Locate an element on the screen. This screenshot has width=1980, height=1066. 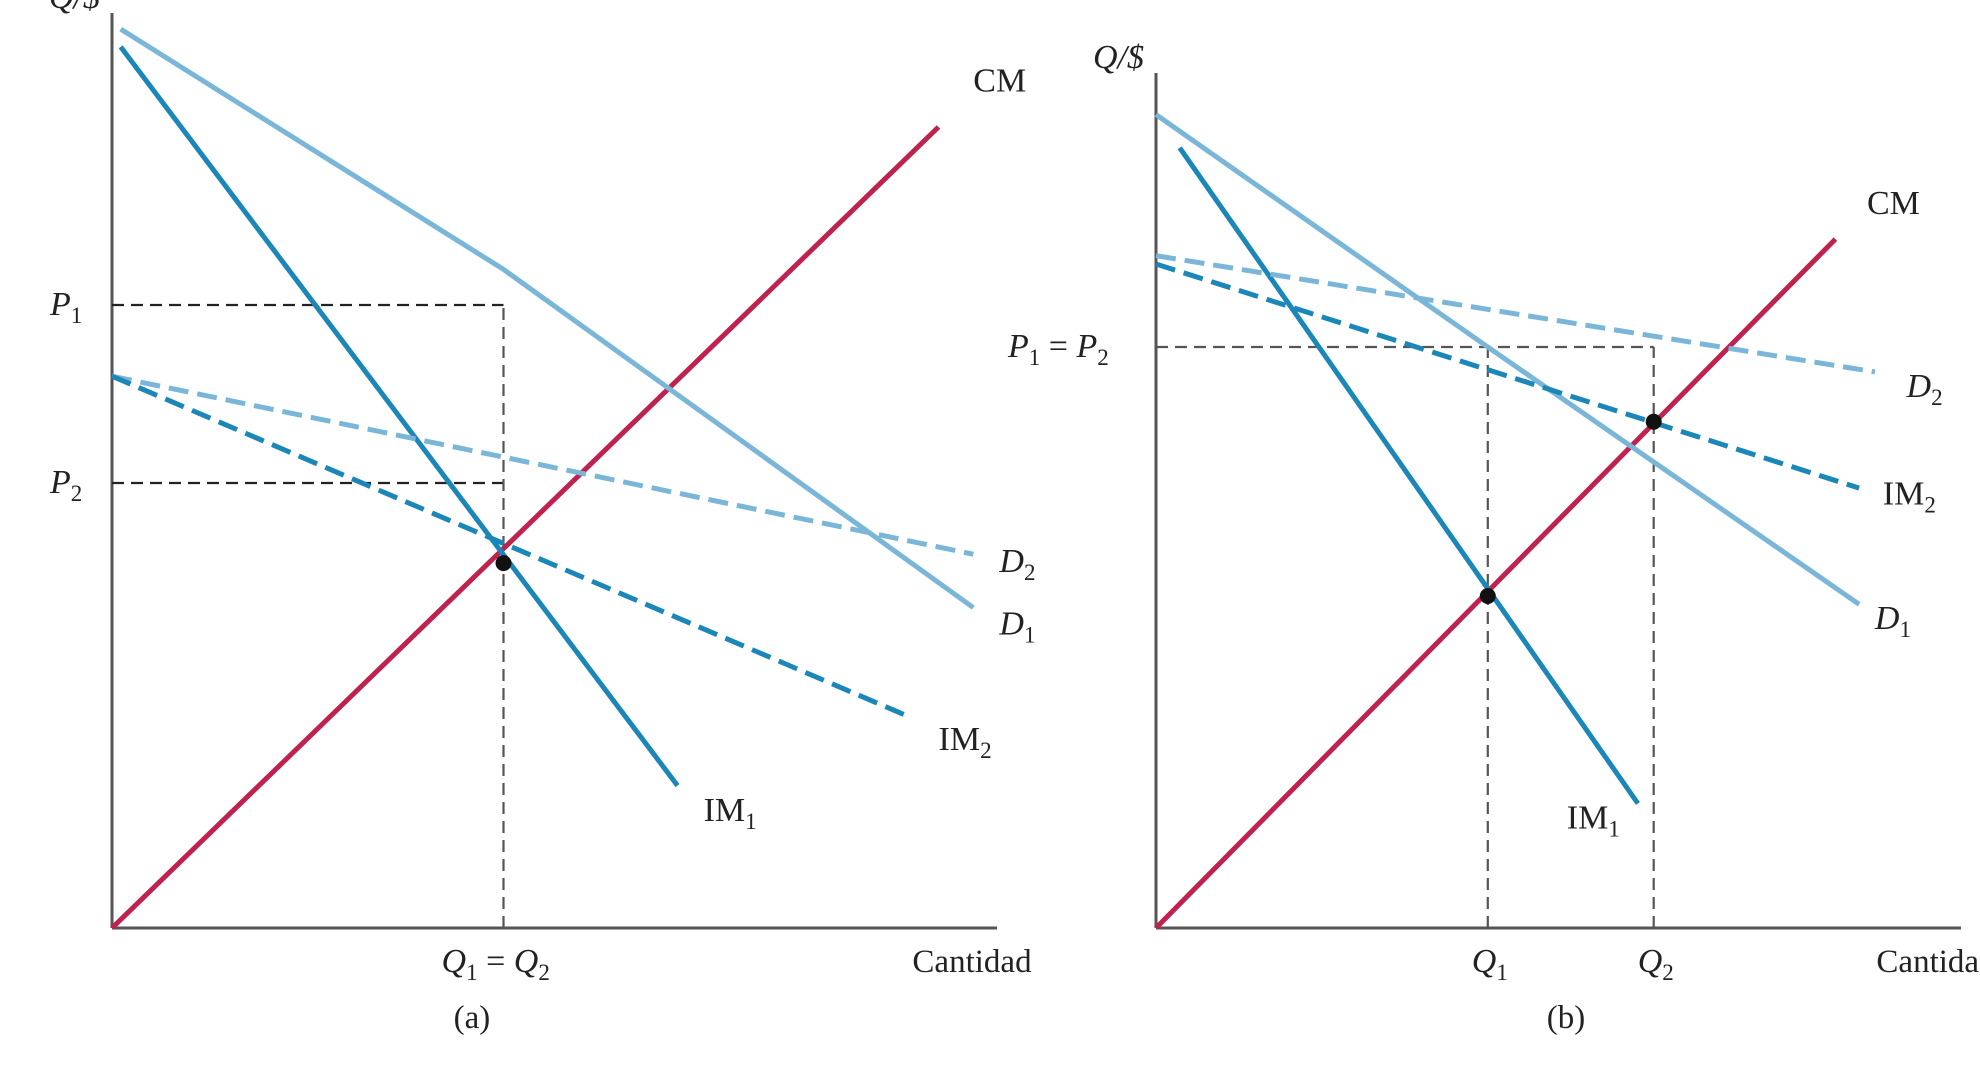
x-tick-label: Q1 is located at coordinates (1490, 964).